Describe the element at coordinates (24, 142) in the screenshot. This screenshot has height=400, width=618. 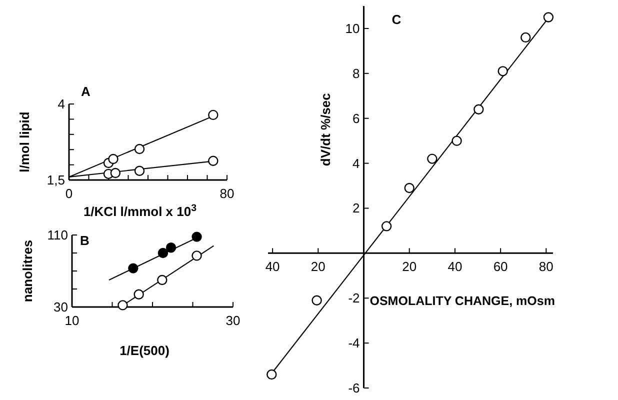
I see `y-axis-title: l/mol lipid` at that location.